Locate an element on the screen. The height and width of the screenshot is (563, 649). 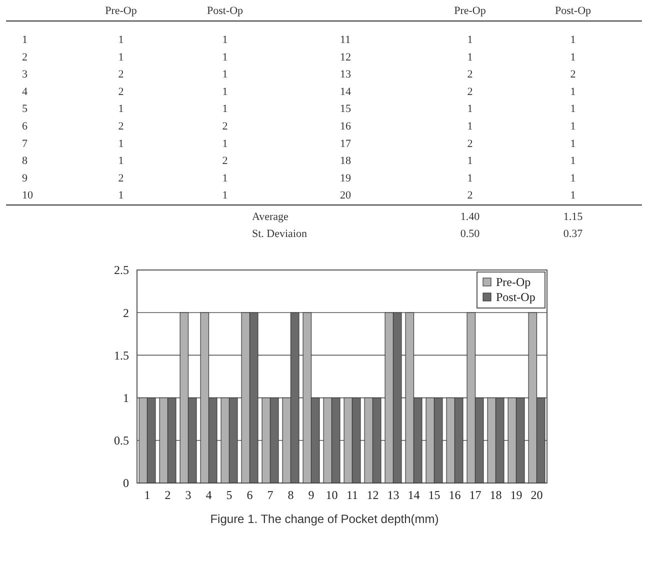
category-label: 5 is located at coordinates (25, 109).